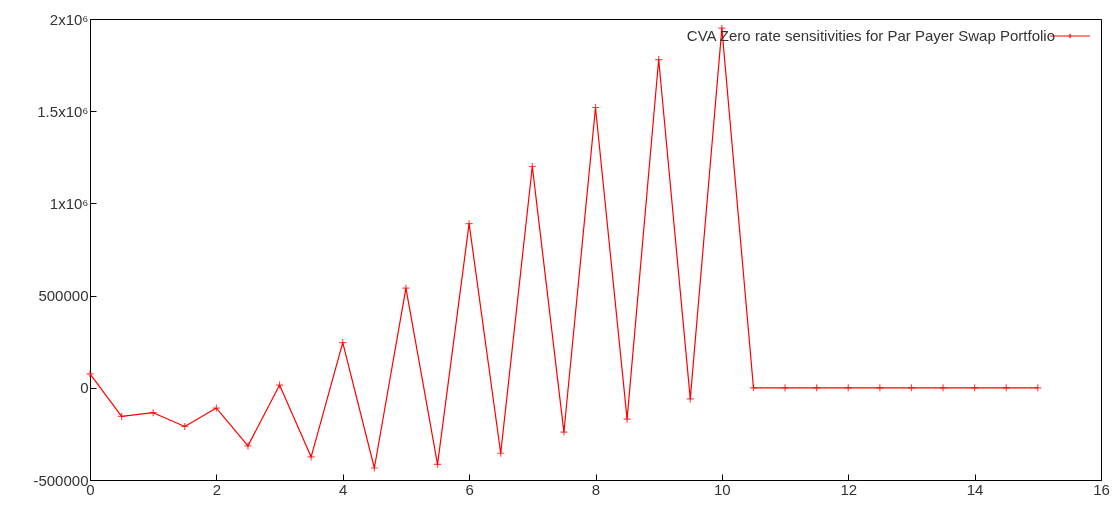  What do you see at coordinates (343, 489) in the screenshot?
I see `x-tick-label: 4` at bounding box center [343, 489].